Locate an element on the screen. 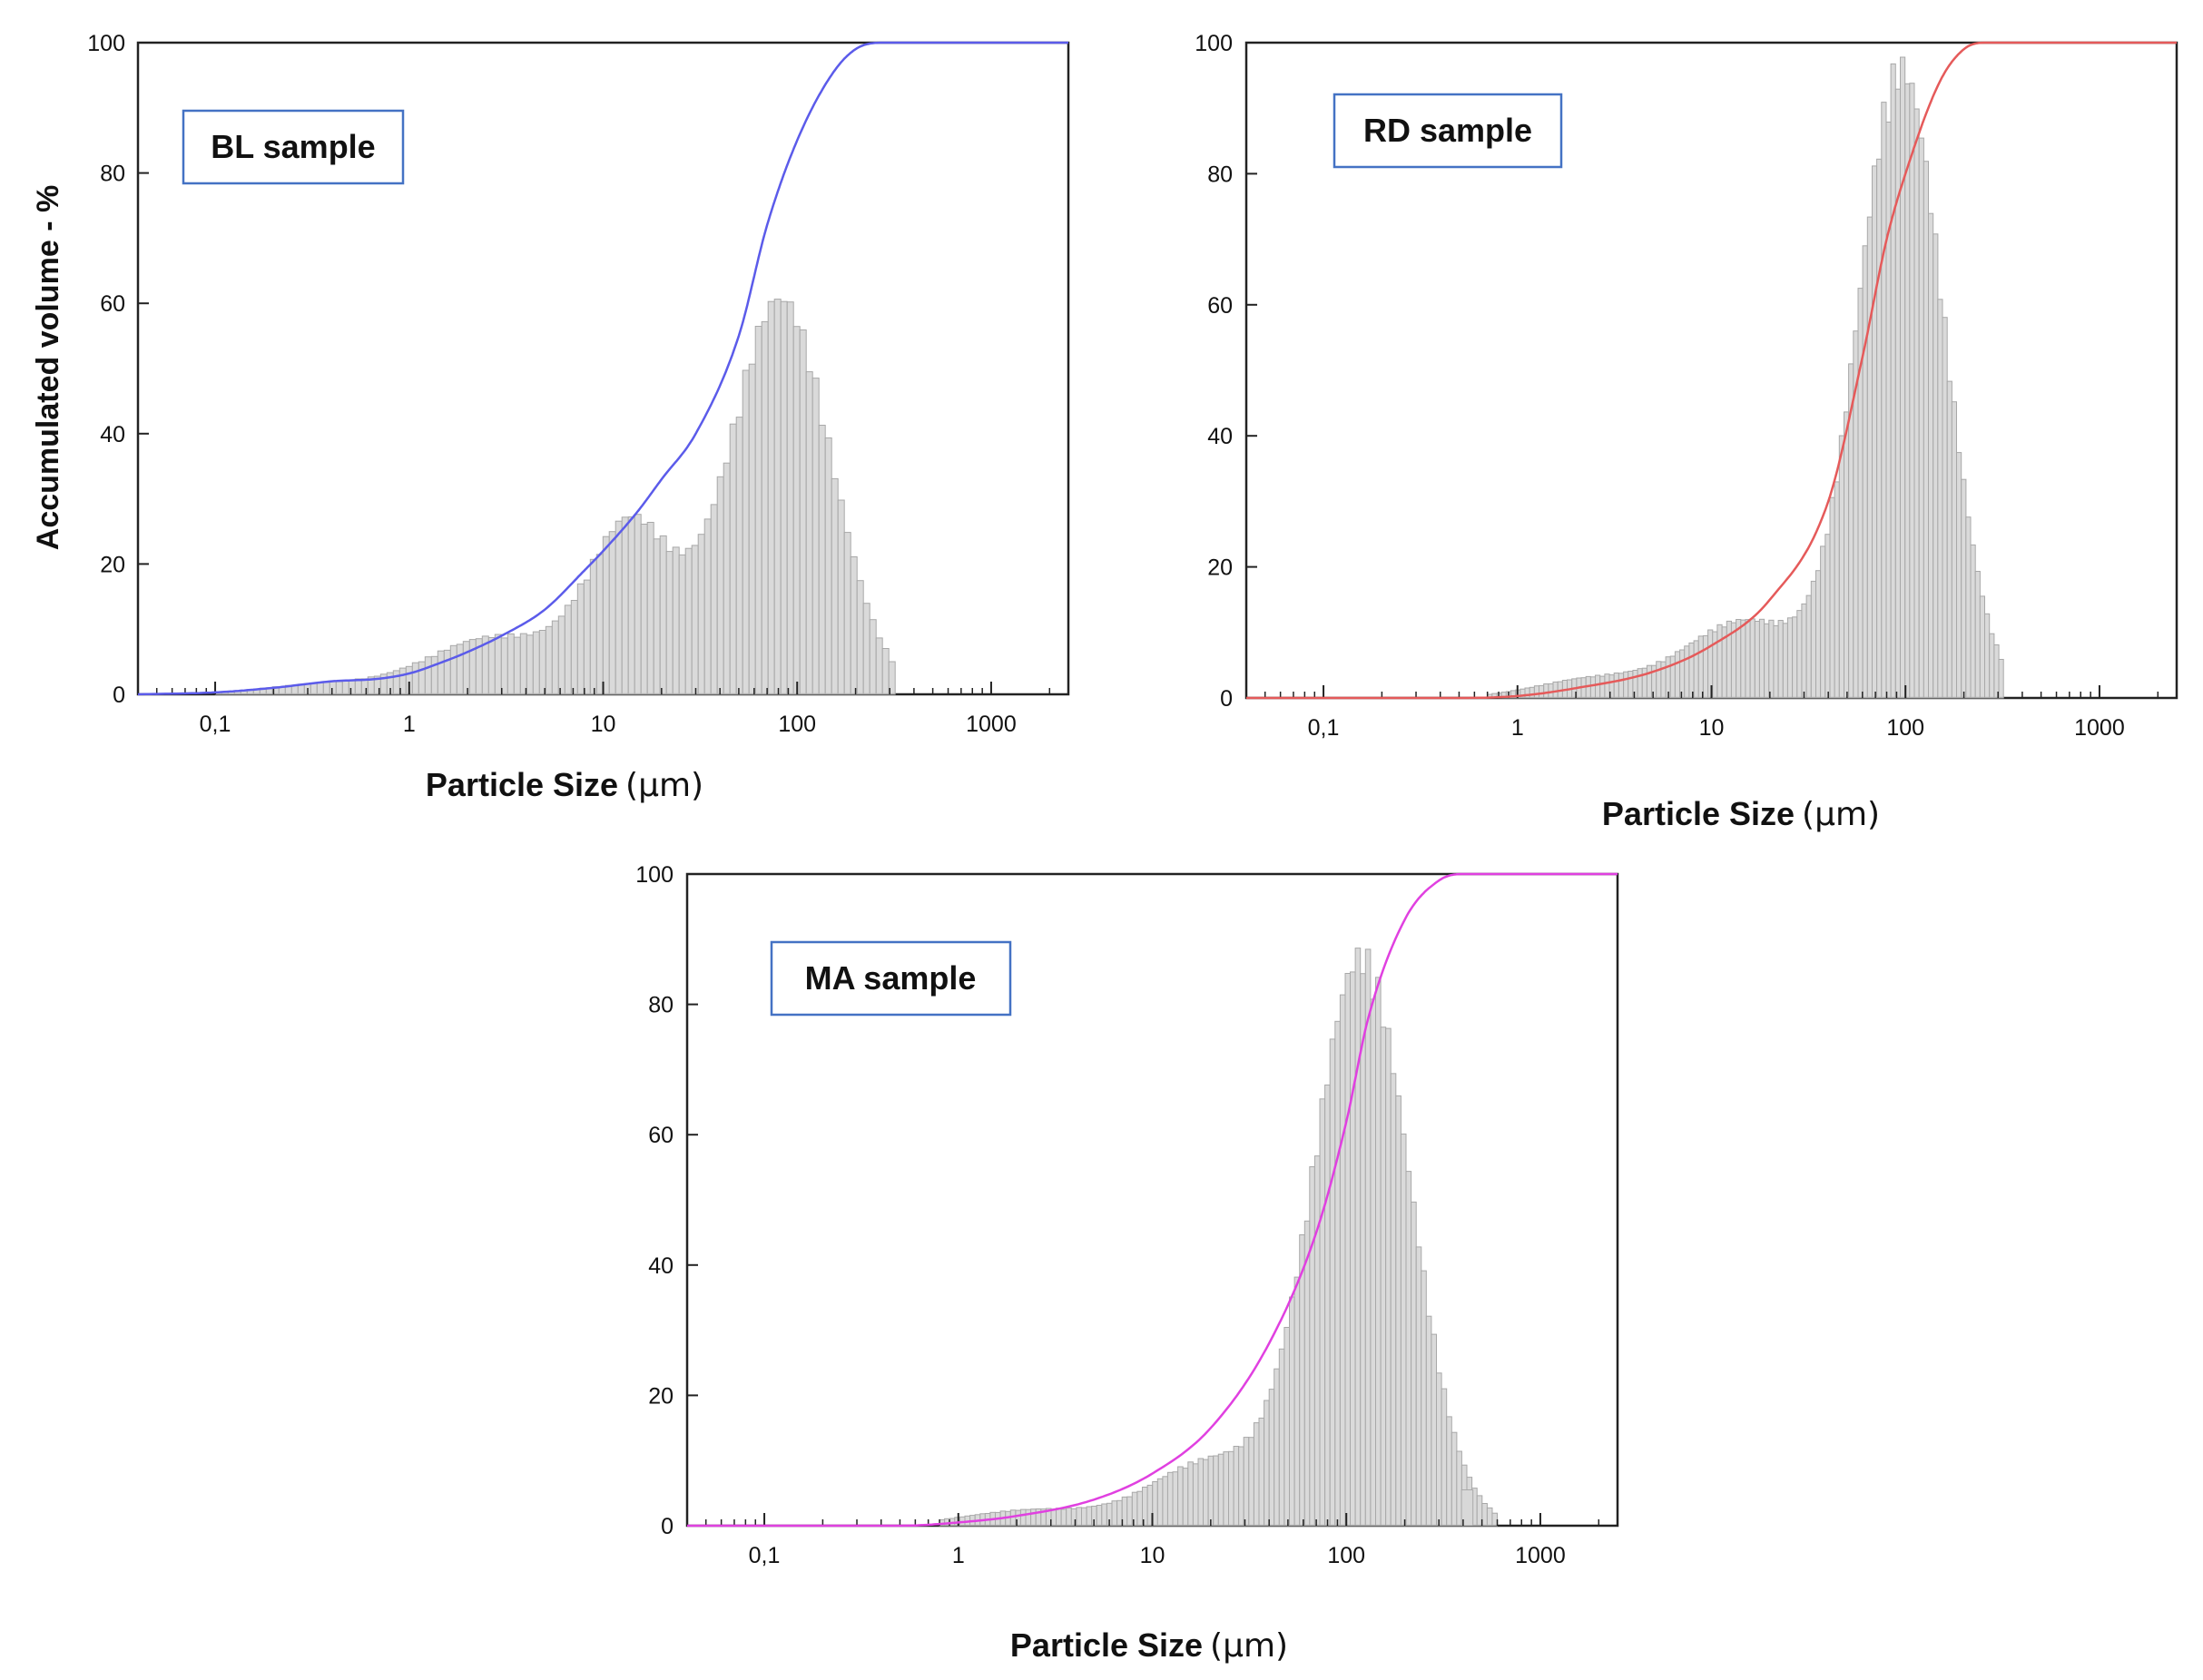 Image resolution: width=2203 pixels, height=1680 pixels. histogram-bars-ma is located at coordinates (1219, 1237).